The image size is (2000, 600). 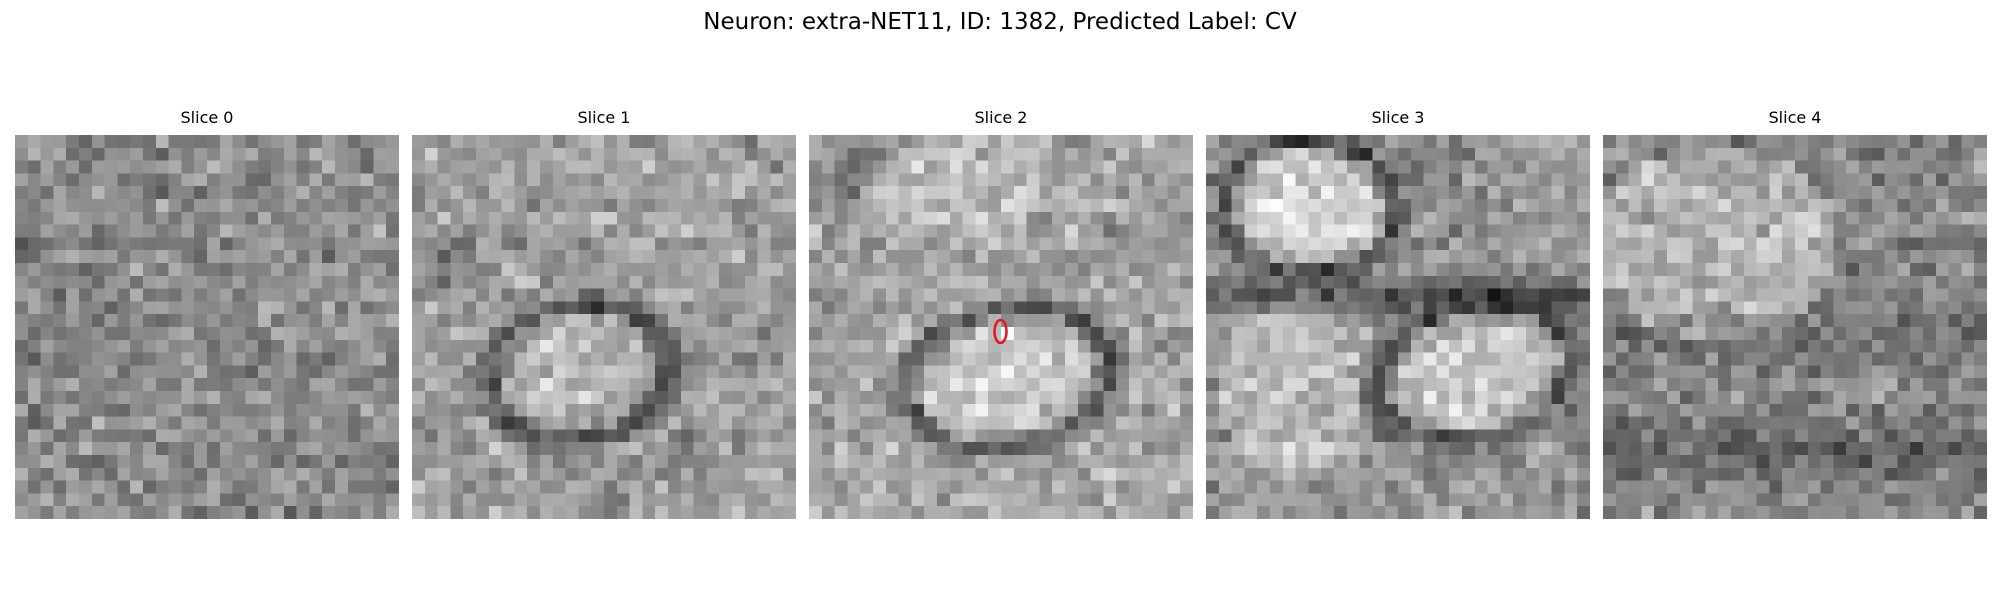 I want to click on slice-title: Slice 4, so click(x=1795, y=117).